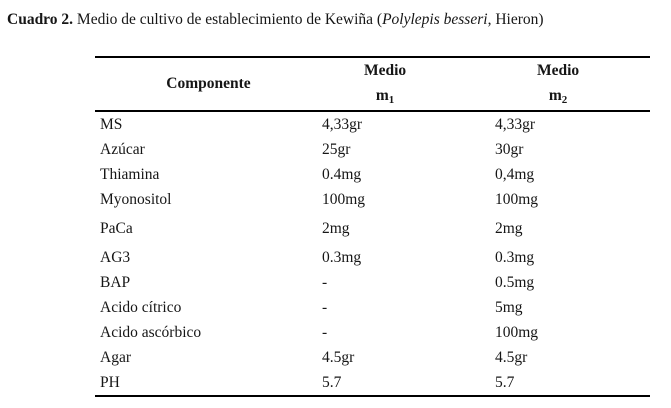  Describe the element at coordinates (372, 174) in the screenshot. I see `table-row: Thiamina 0.4mg 0,4mg` at that location.